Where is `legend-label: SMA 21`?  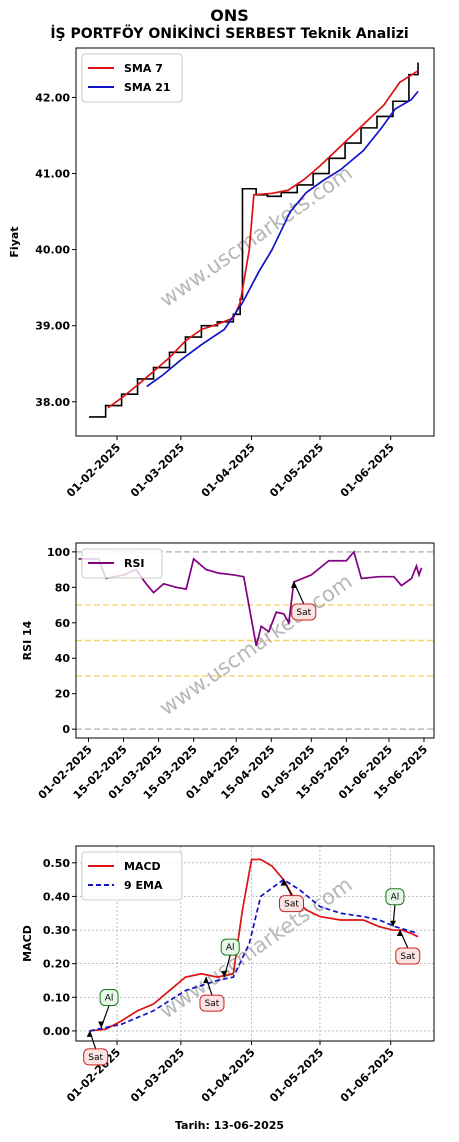 legend-label: SMA 21 is located at coordinates (147, 87).